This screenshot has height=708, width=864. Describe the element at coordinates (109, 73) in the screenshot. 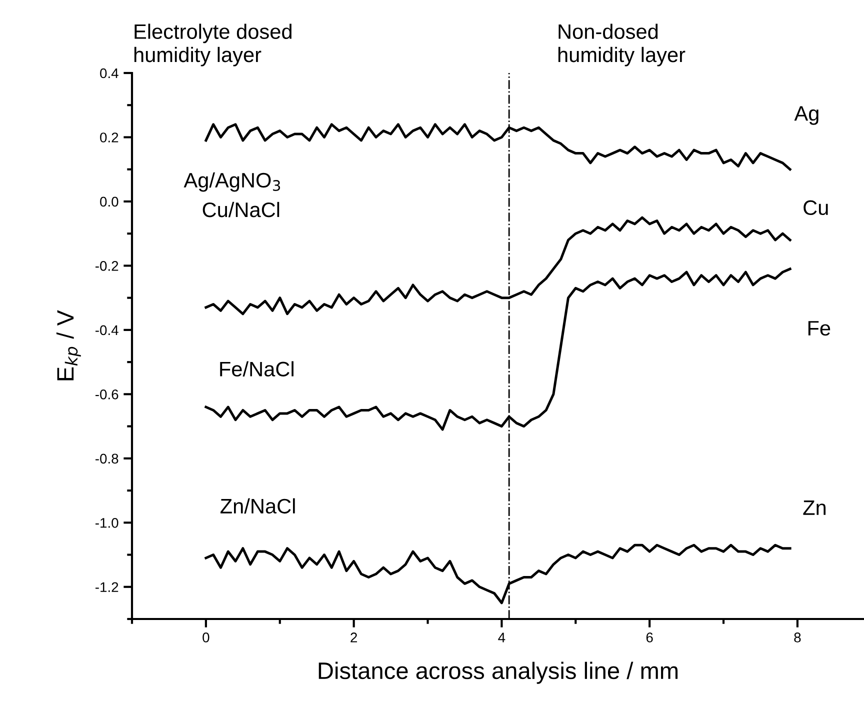

I see `y-tick-label: 0.4` at that location.